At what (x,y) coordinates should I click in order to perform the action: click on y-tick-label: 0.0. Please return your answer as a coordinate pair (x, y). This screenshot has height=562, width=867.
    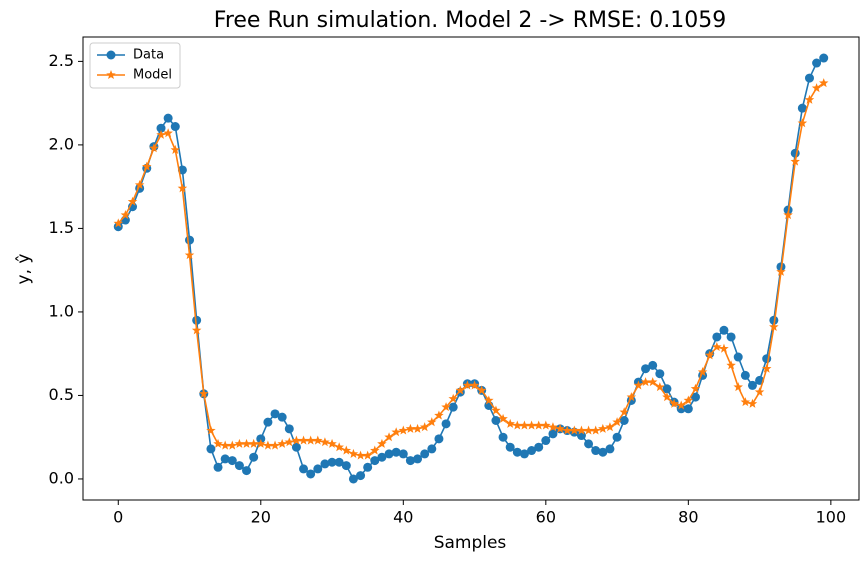
    Looking at the image, I should click on (61, 477).